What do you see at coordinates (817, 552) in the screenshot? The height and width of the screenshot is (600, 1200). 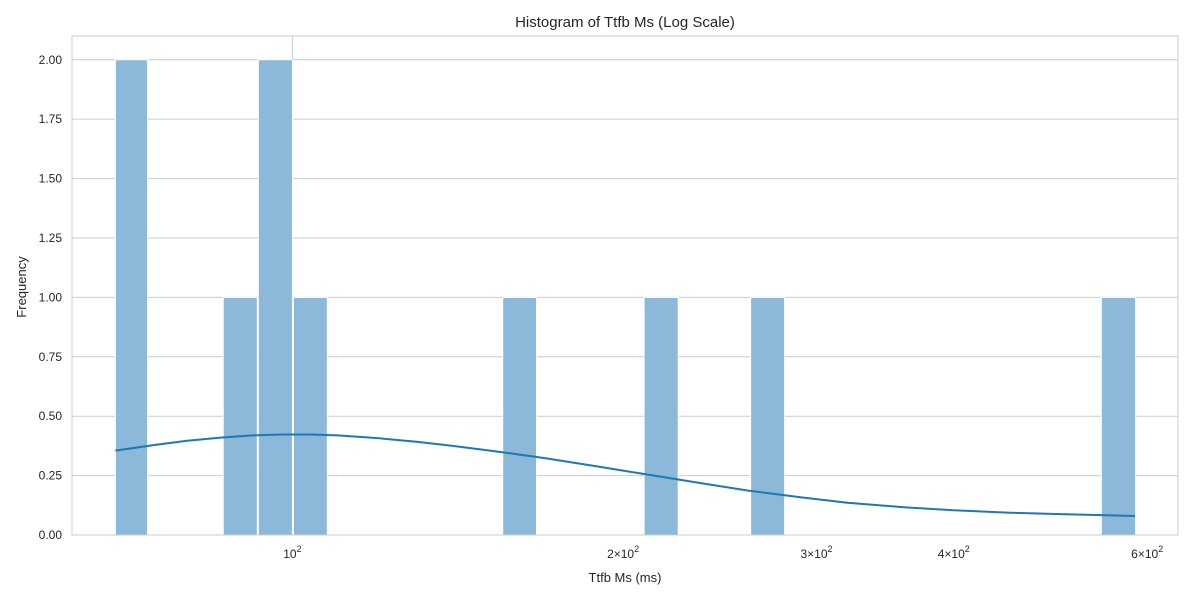 I see `x-tick-label: 3×10²` at bounding box center [817, 552].